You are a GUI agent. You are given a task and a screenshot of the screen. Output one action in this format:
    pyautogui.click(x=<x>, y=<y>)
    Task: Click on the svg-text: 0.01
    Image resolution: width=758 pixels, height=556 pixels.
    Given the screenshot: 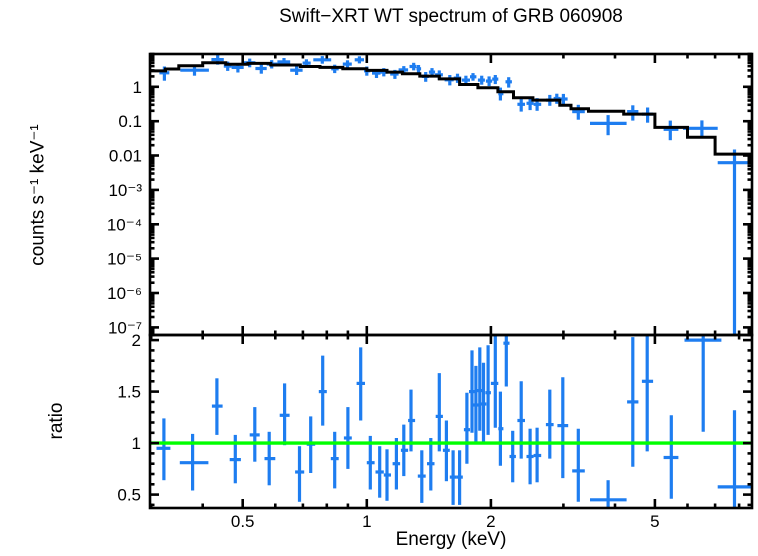 What is the action you would take?
    pyautogui.click(x=125, y=156)
    